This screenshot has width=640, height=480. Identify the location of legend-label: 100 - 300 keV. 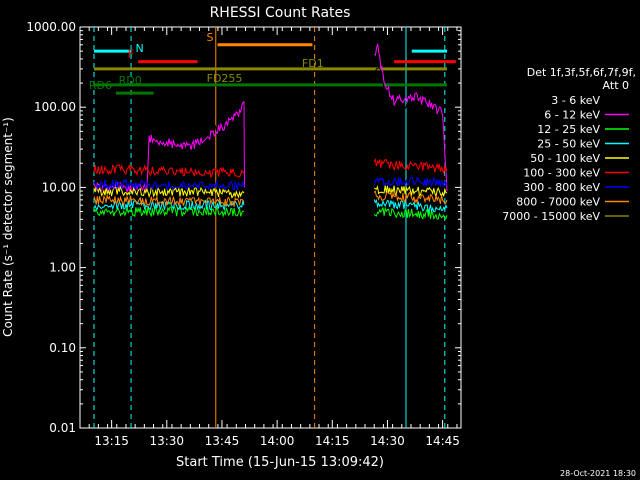
(561, 173).